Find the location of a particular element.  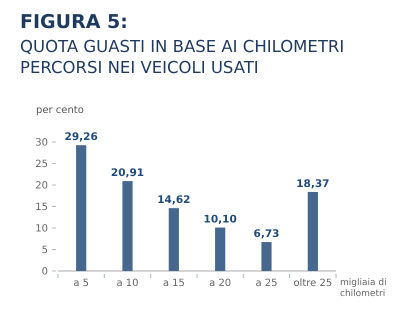

data-label: 20,91 is located at coordinates (127, 173).